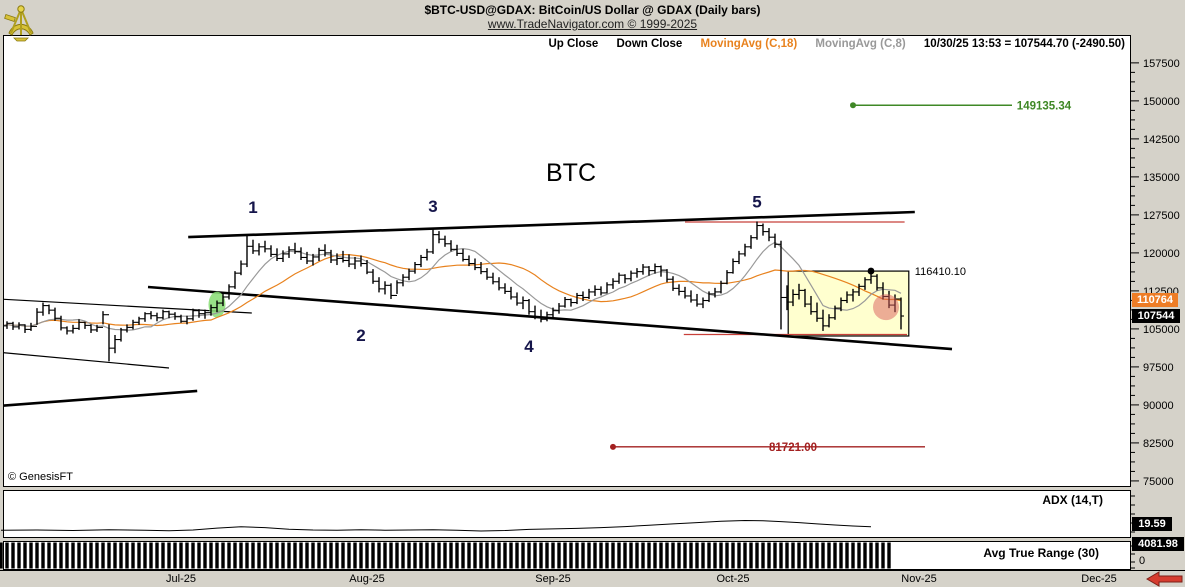 Image resolution: width=1185 pixels, height=587 pixels. I want to click on genesisft-watermark: © GenesisFT, so click(40, 477).